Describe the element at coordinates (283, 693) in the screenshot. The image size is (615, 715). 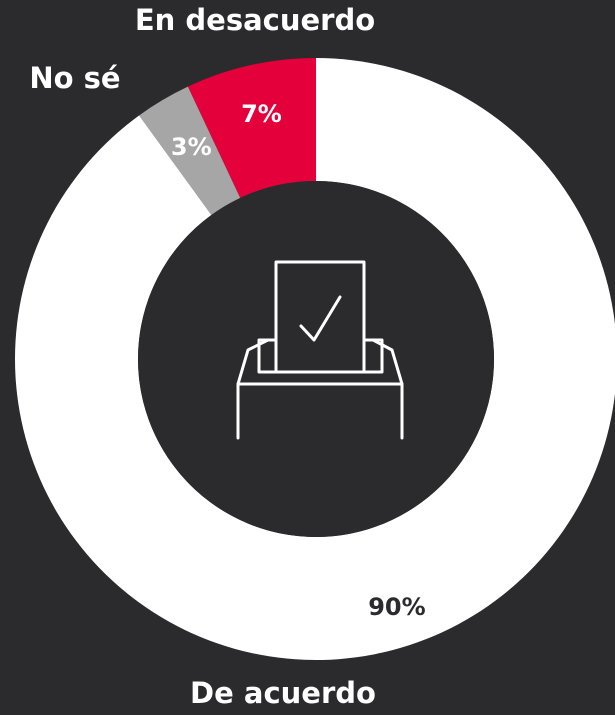
I see `category-label: De acuerdo` at that location.